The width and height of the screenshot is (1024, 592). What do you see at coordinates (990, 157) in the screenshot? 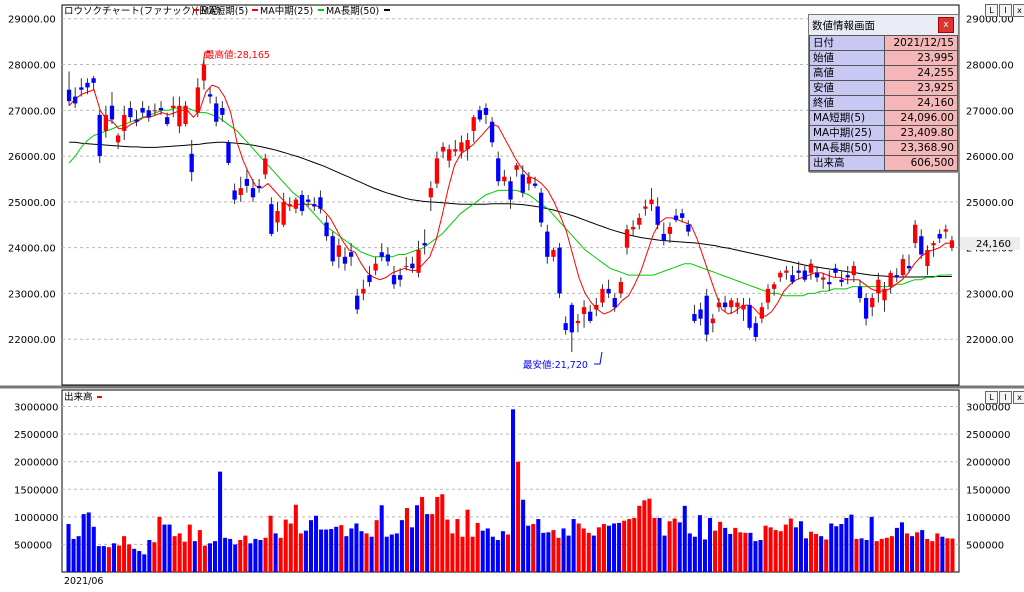
I see `price-tick-label-right: 26000.00` at bounding box center [990, 157].